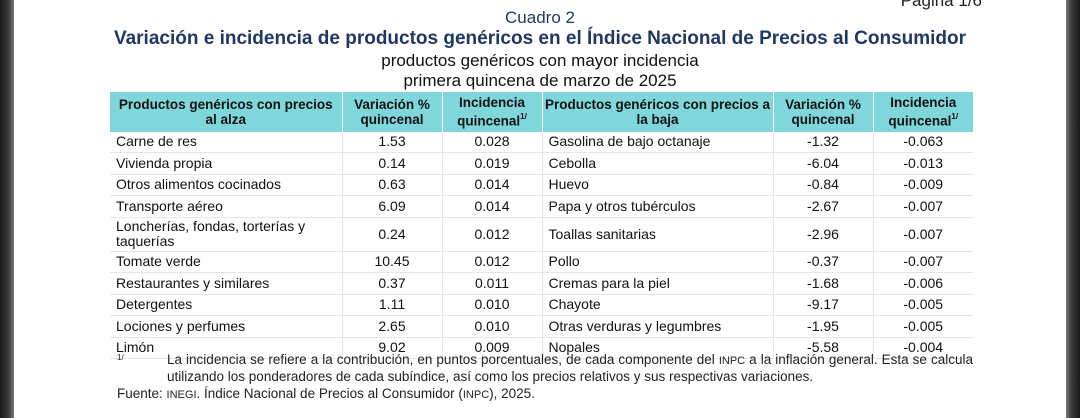 Image resolution: width=1080 pixels, height=418 pixels. I want to click on cell-alza-product: Lociones y perfumes, so click(226, 326).